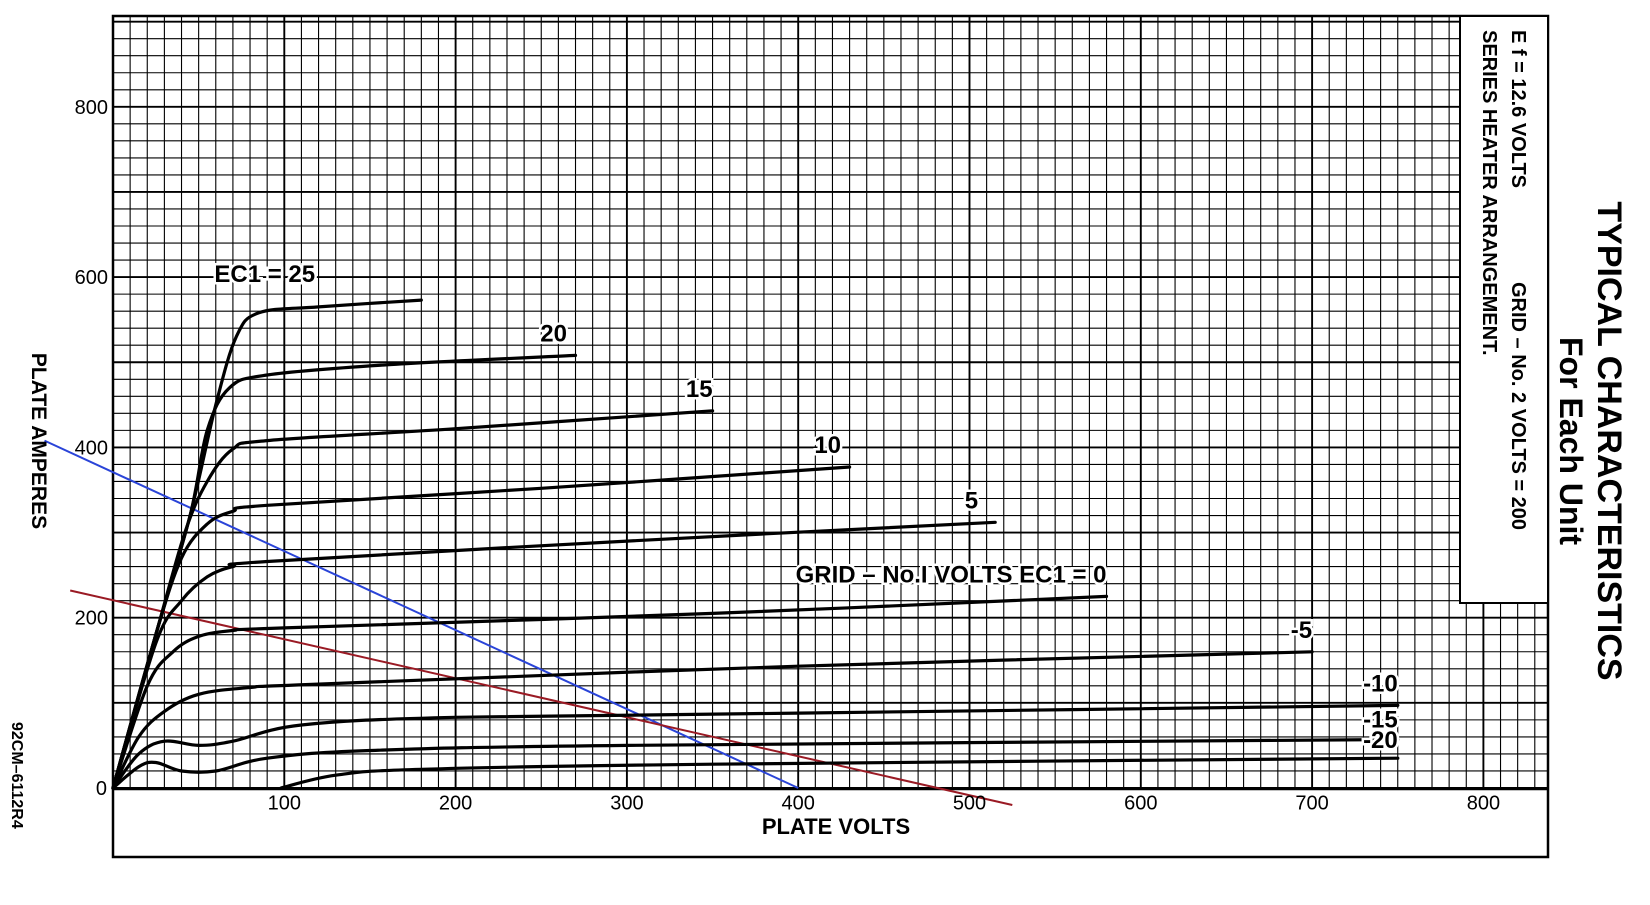 The height and width of the screenshot is (905, 1650). Describe the element at coordinates (951, 574) in the screenshot. I see `curve-label: GRID – No.I VOLTS EC1 = 0` at that location.